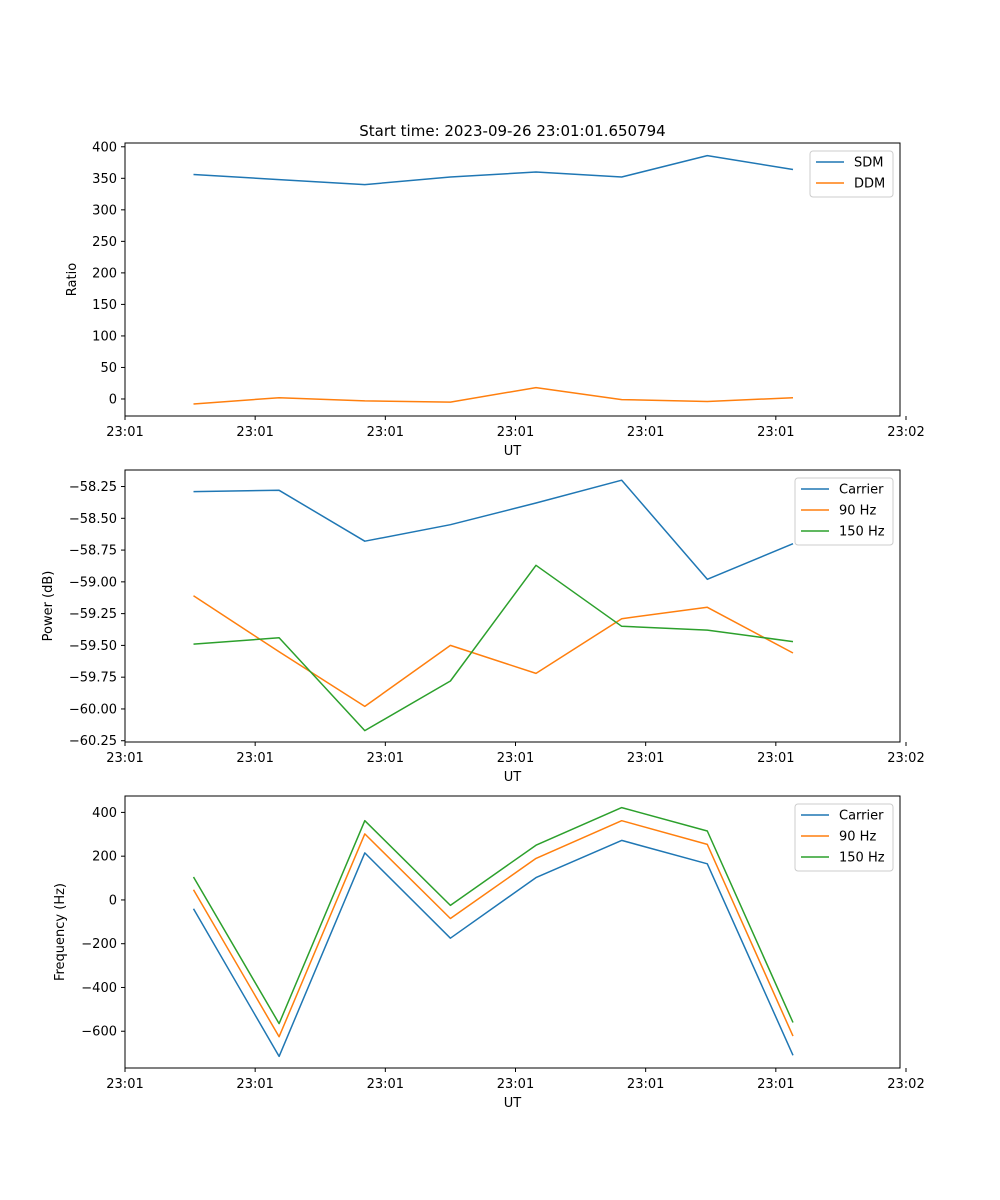  What do you see at coordinates (108, 368) in the screenshot?
I see `y-tick-label: 50` at bounding box center [108, 368].